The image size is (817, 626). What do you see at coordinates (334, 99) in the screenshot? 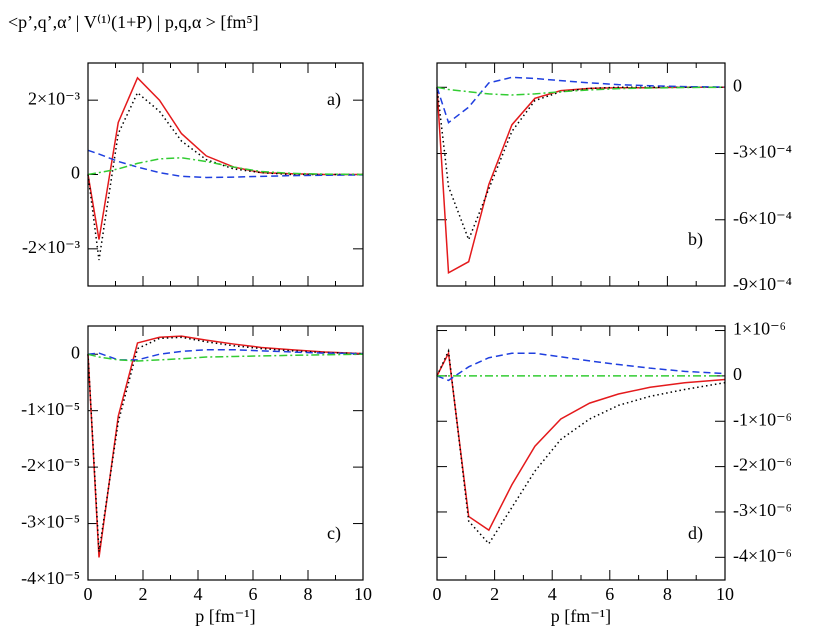
I see `panel-label: a)` at bounding box center [334, 99].